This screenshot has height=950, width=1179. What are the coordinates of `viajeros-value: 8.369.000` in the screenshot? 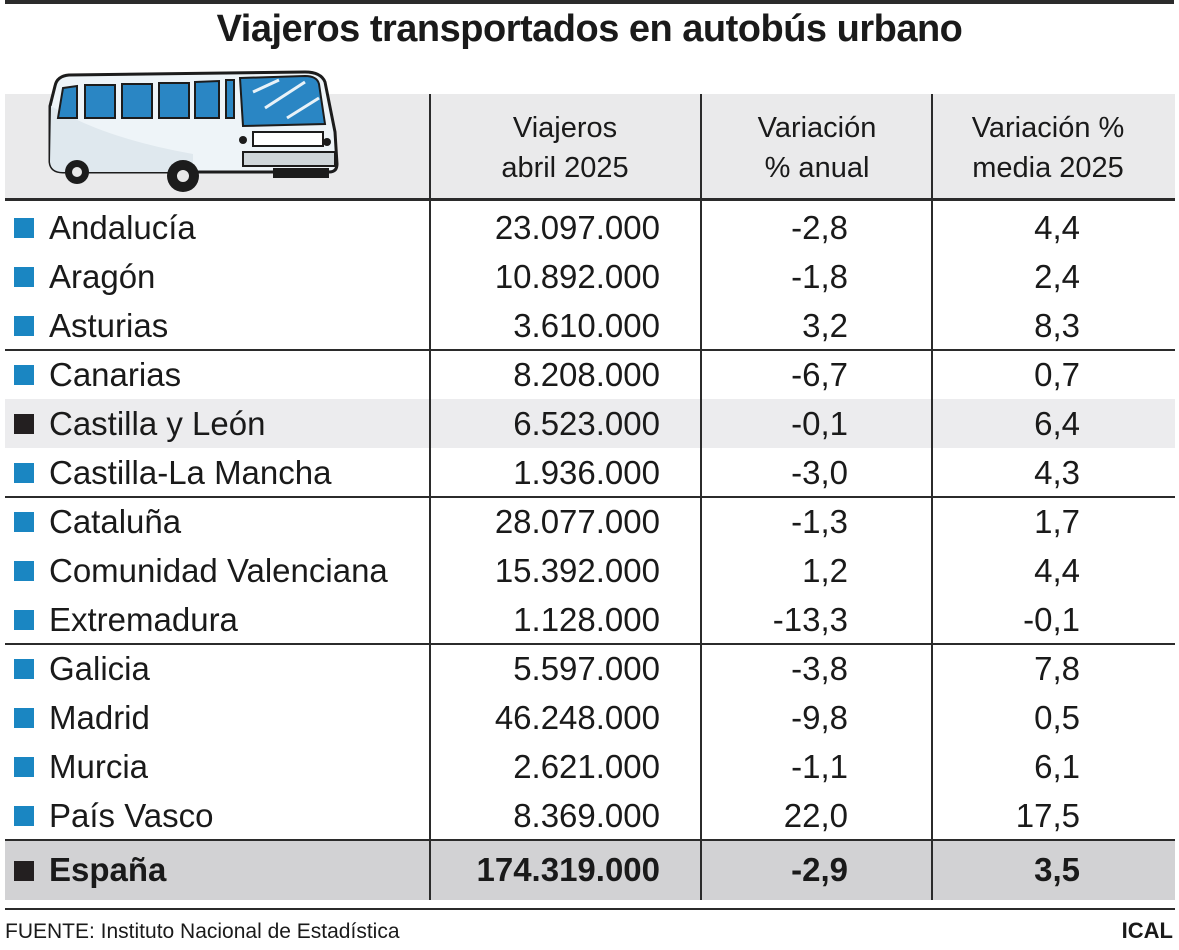 It's located at (586, 815).